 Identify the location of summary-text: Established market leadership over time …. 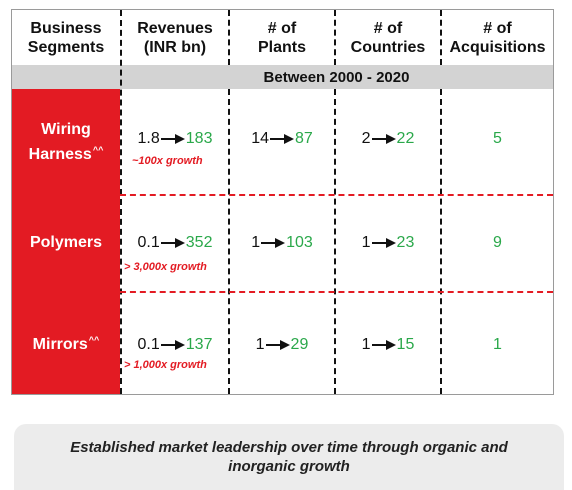
(289, 457).